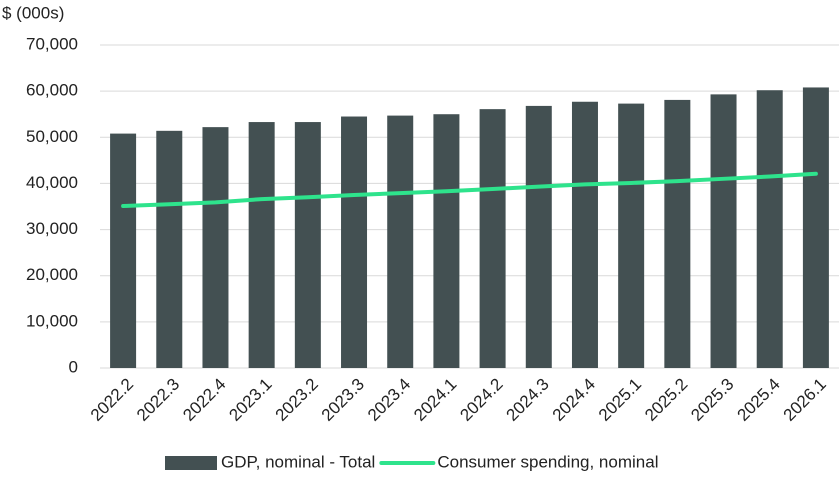 This screenshot has height=477, width=839. I want to click on y-tick-label: 70,000, so click(52, 43).